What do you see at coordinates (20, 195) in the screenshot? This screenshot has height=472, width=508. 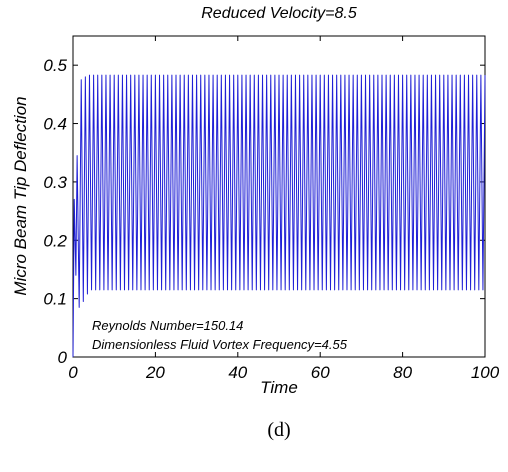 I see `y-axis-label: Micro Beam Tip Deflection` at bounding box center [20, 195].